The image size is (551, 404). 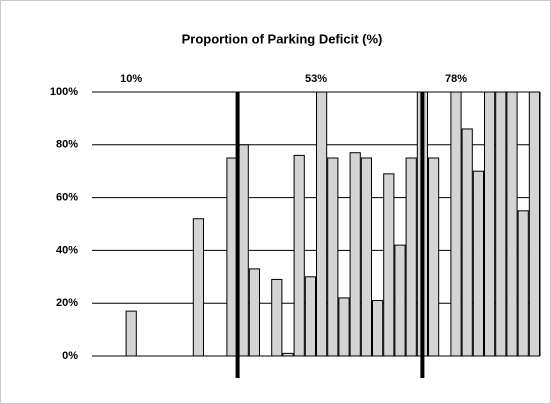 What do you see at coordinates (64, 92) in the screenshot?
I see `y-tick-label: 100%` at bounding box center [64, 92].